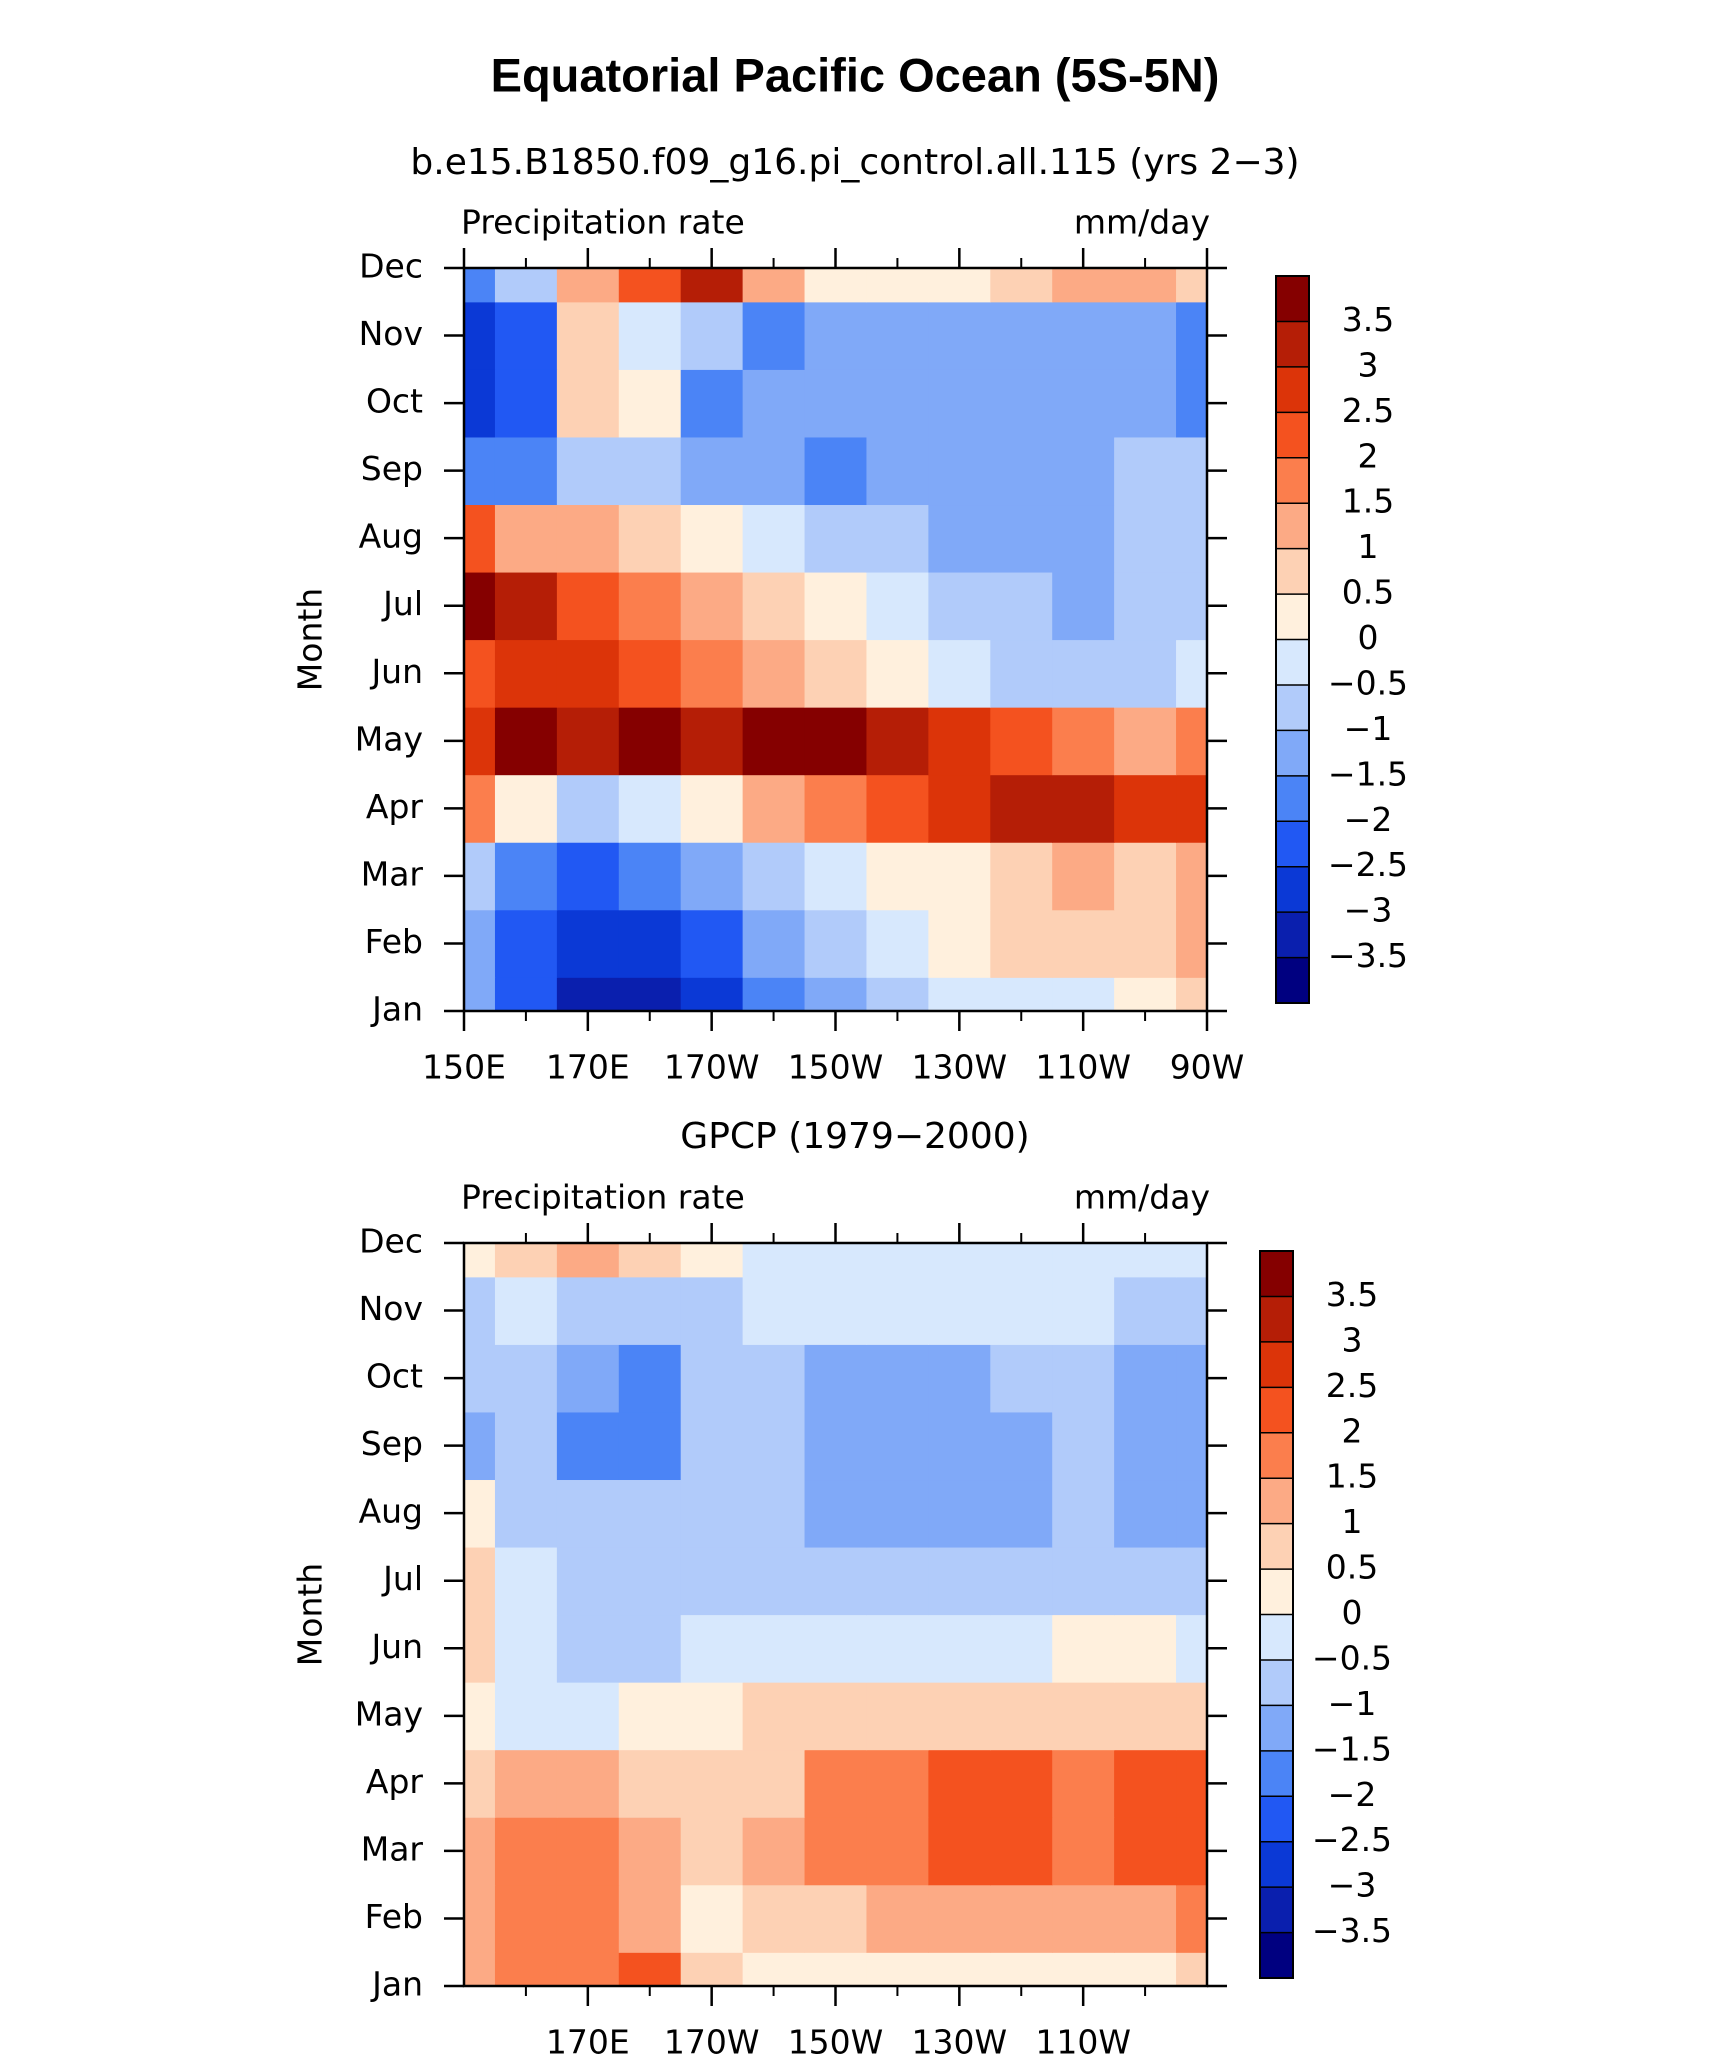  I want to click on colorbar-label: 1.5, so click(1368, 501).